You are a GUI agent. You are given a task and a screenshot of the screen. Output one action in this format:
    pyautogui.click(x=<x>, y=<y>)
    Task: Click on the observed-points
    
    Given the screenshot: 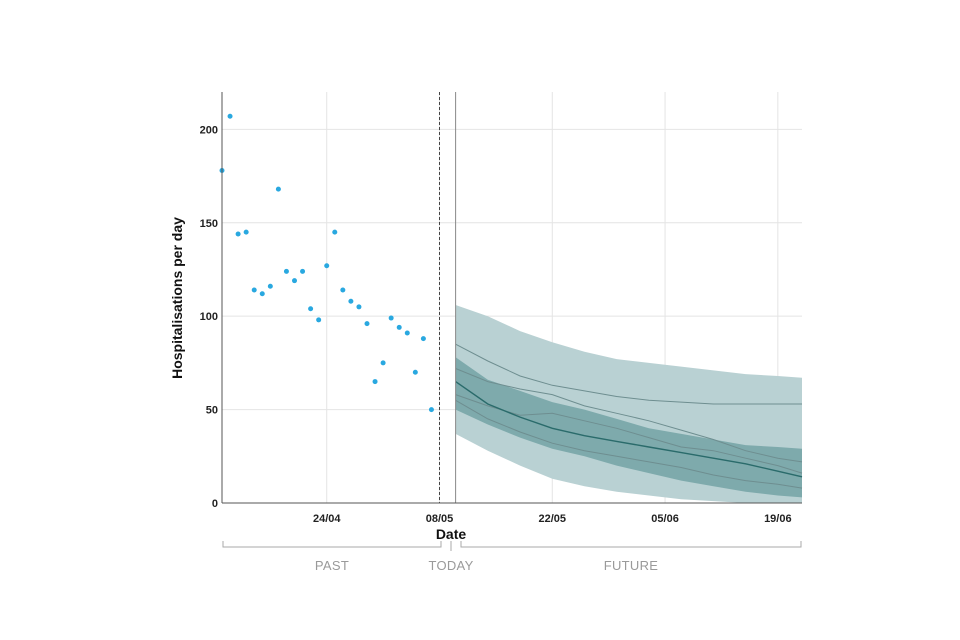 What is the action you would take?
    pyautogui.click(x=326, y=263)
    